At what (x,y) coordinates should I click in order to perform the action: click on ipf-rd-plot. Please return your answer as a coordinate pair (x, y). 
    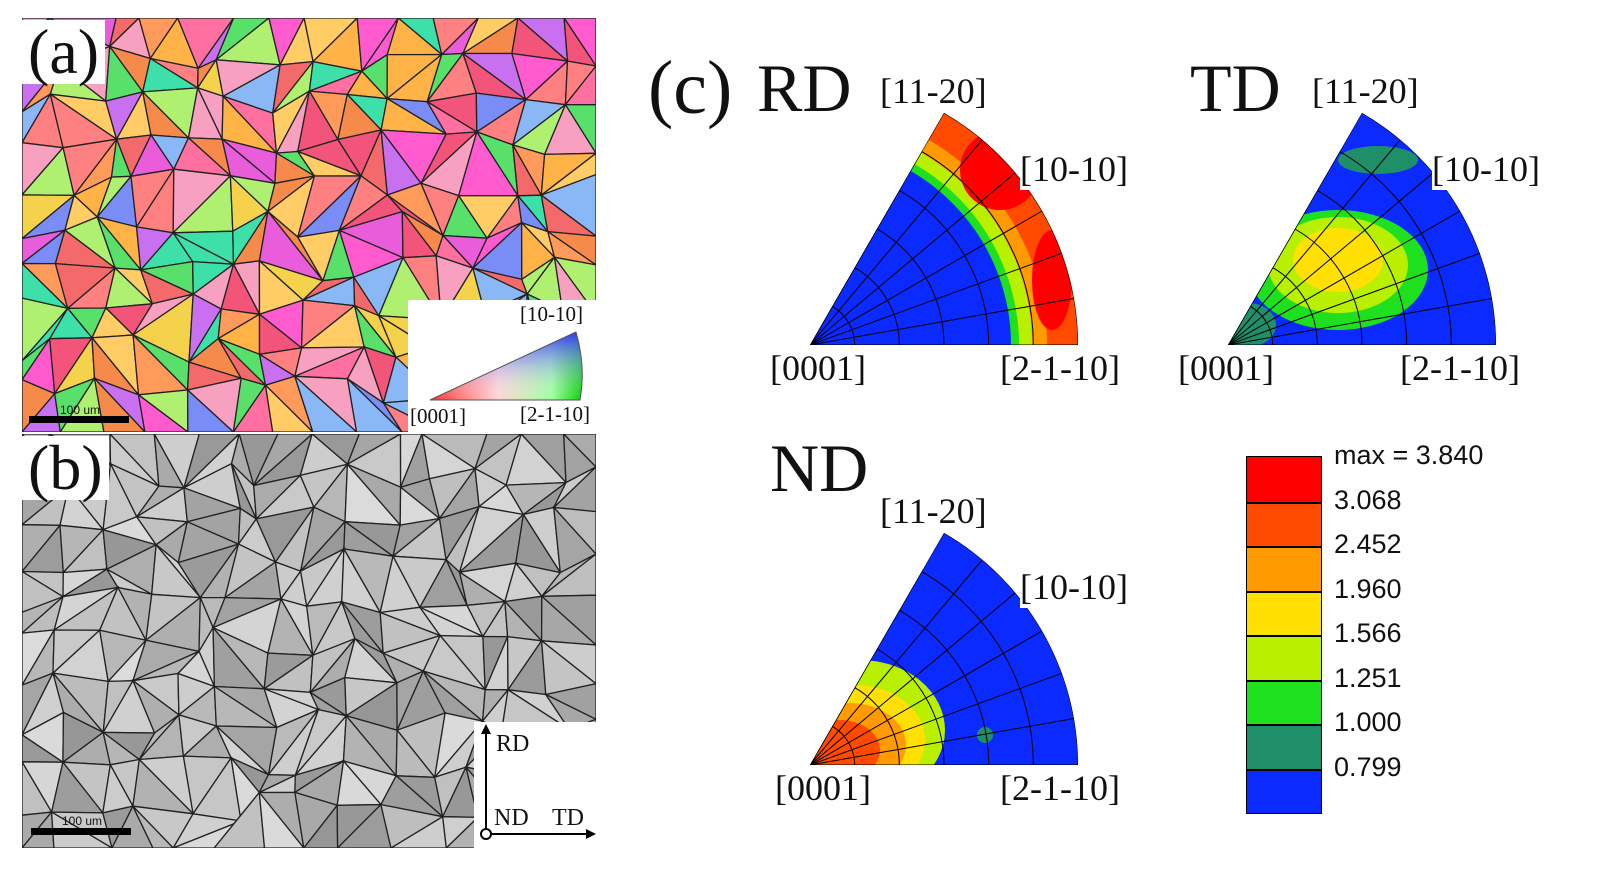
    Looking at the image, I should click on (944, 229).